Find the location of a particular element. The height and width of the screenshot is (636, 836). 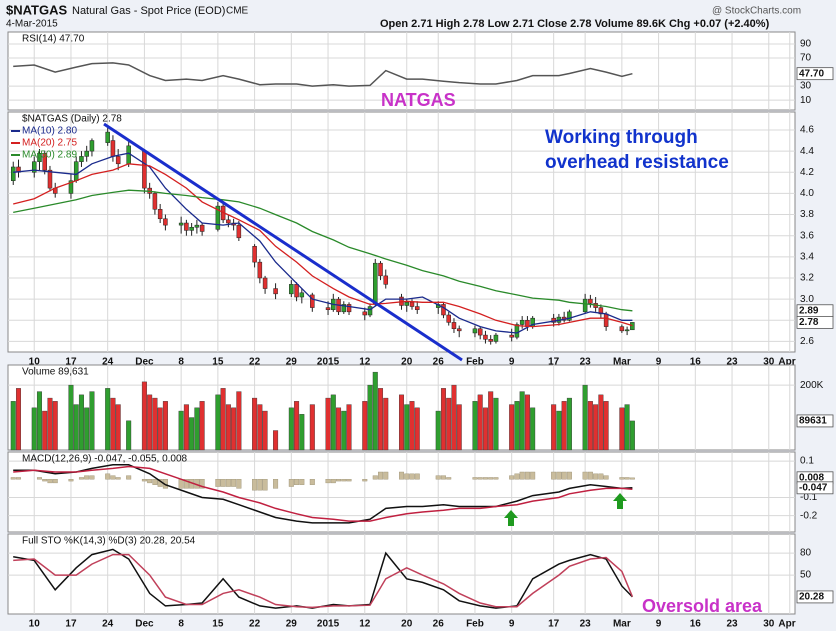

y-tick-label: 3.4 is located at coordinates (807, 256).